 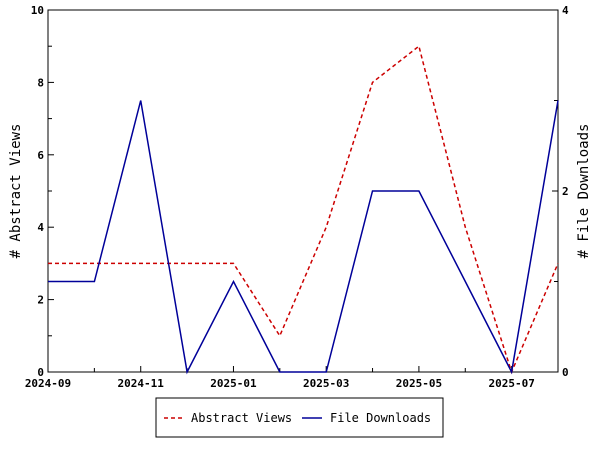 What do you see at coordinates (48, 383) in the screenshot?
I see `x-tick-label-2024-09: 2024-09` at bounding box center [48, 383].